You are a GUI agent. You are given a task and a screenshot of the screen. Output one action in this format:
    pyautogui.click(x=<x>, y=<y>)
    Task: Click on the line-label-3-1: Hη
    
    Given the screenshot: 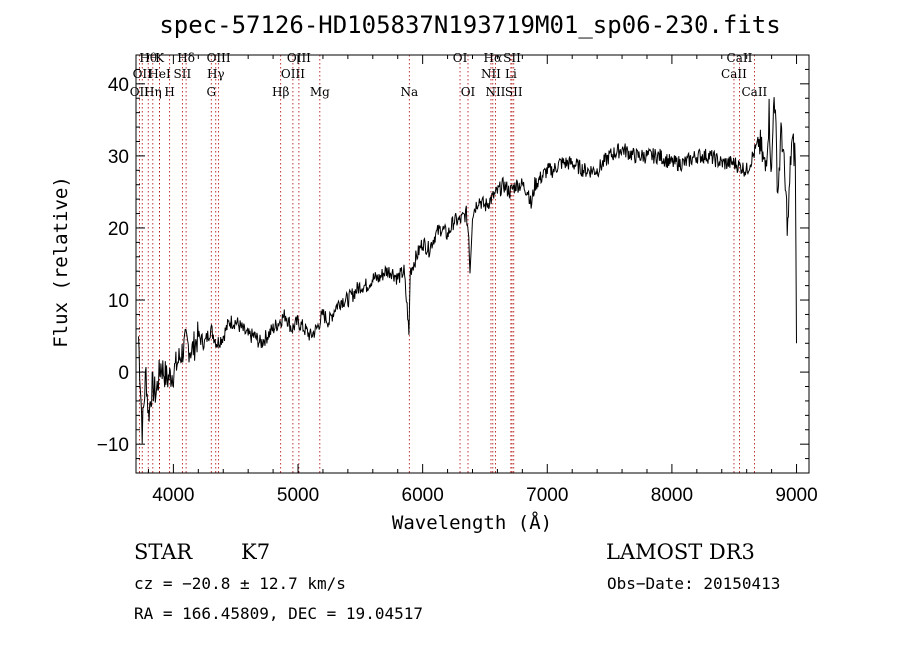 What is the action you would take?
    pyautogui.click(x=153, y=92)
    